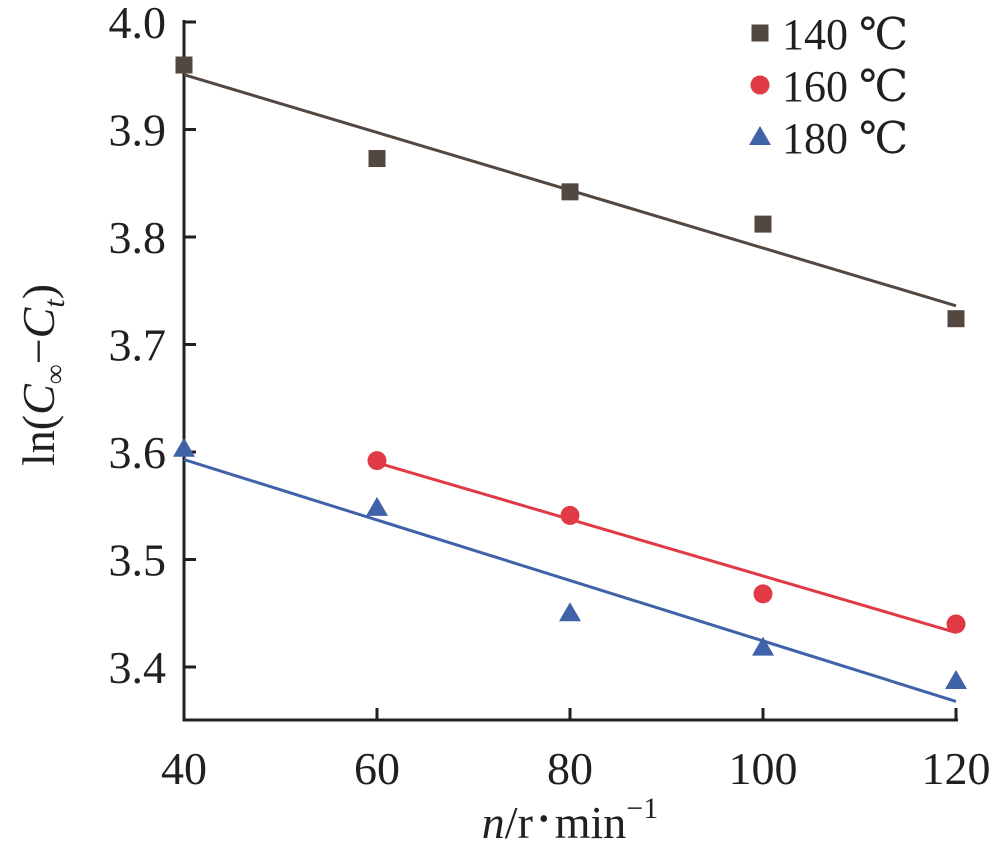 The height and width of the screenshot is (844, 1001). What do you see at coordinates (845, 86) in the screenshot?
I see `legend-label: 160 ℃` at bounding box center [845, 86].